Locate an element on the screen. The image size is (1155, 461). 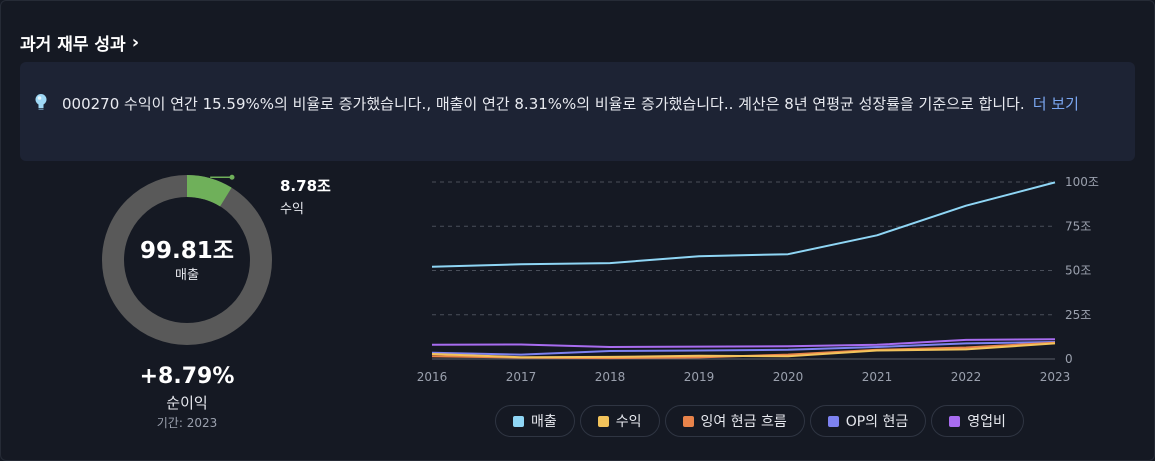
x-tick-label: 2016 is located at coordinates (432, 377).